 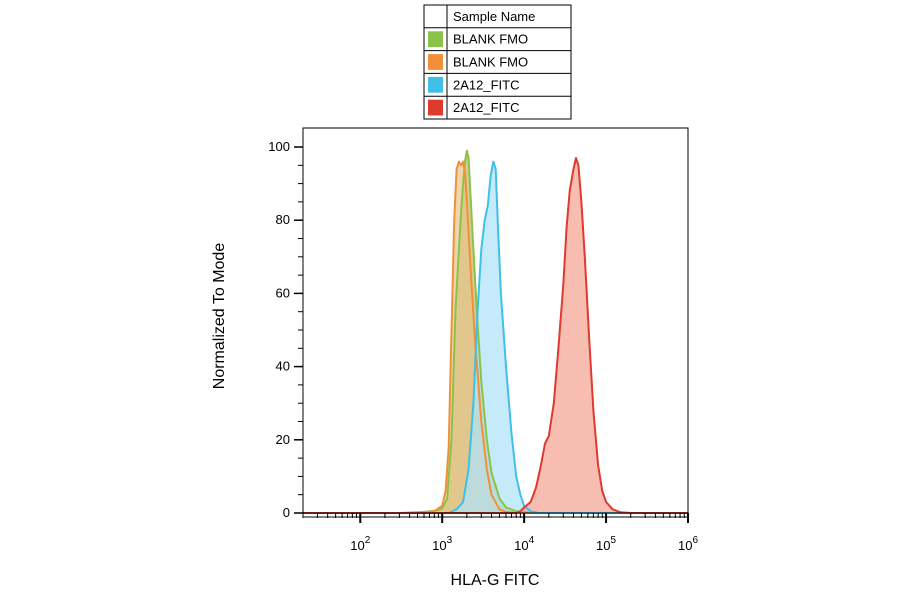 What do you see at coordinates (495, 580) in the screenshot?
I see `x-axis-title: HLA-G FITC` at bounding box center [495, 580].